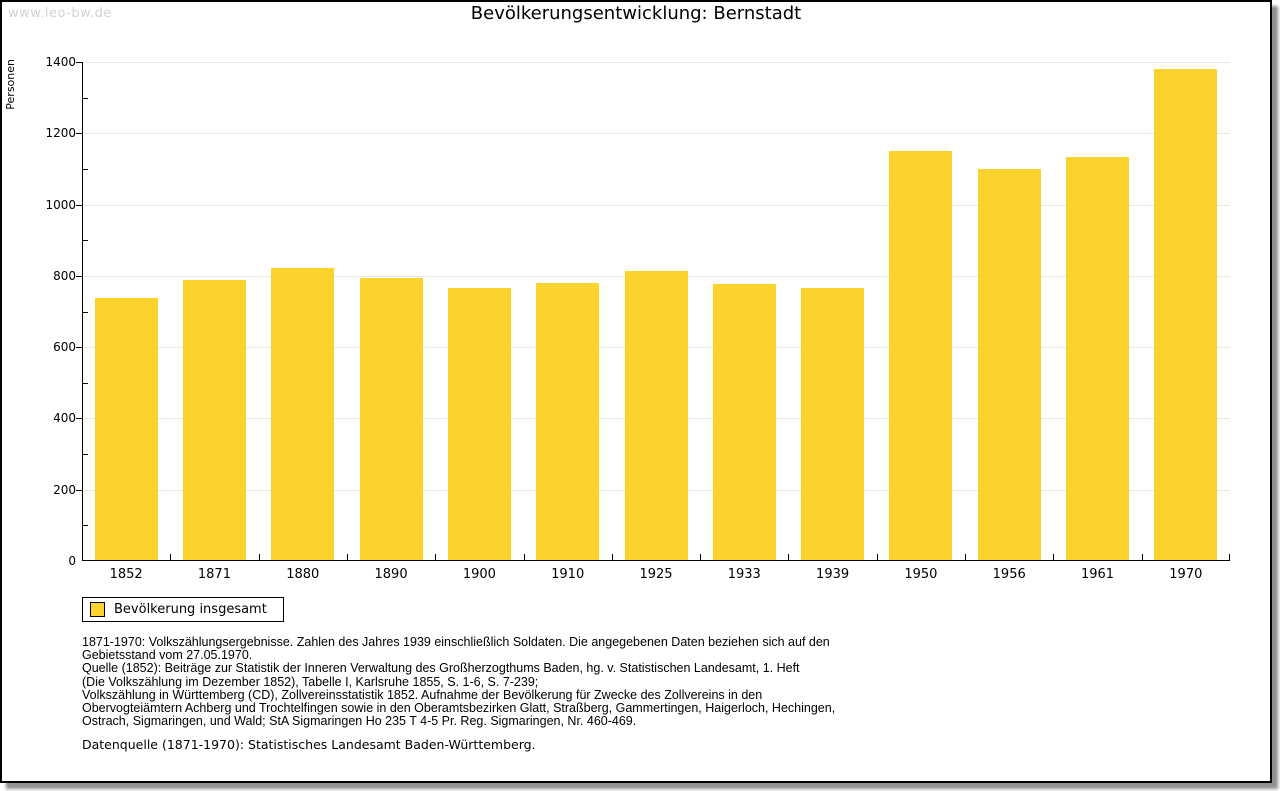 The height and width of the screenshot is (791, 1280). I want to click on x-tick-label: 1890, so click(391, 574).